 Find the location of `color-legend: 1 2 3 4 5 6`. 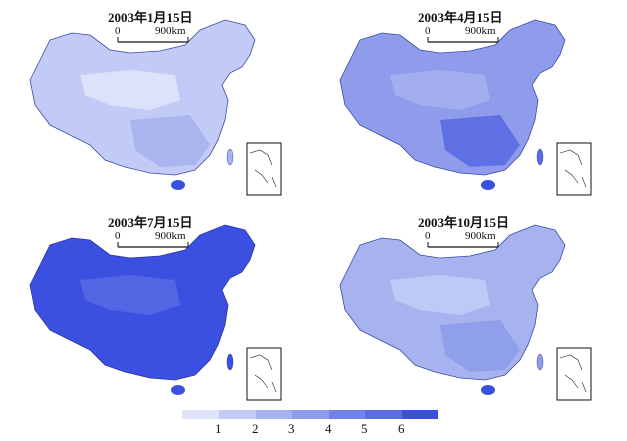

color-legend: 1 2 3 4 5 6 is located at coordinates (310, 425).